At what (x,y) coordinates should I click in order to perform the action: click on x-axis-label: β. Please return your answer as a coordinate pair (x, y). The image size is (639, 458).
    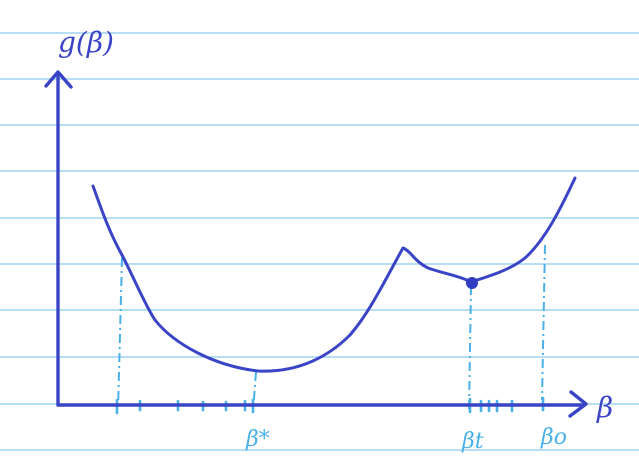
    Looking at the image, I should click on (604, 407).